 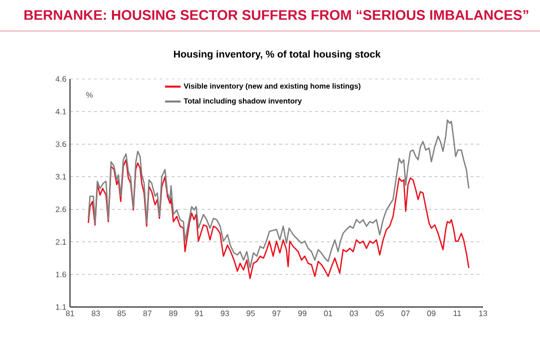 I want to click on chart-title: BERNANKE: HOUSING SECTOR SUFFERS FROM “SERIOUS IMBALANCES”, so click(x=276, y=15).